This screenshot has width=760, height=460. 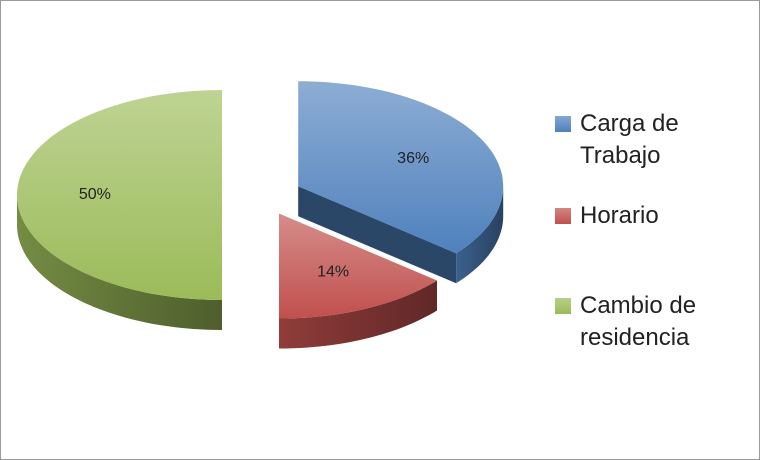 What do you see at coordinates (333, 272) in the screenshot?
I see `data-label: 14%` at bounding box center [333, 272].